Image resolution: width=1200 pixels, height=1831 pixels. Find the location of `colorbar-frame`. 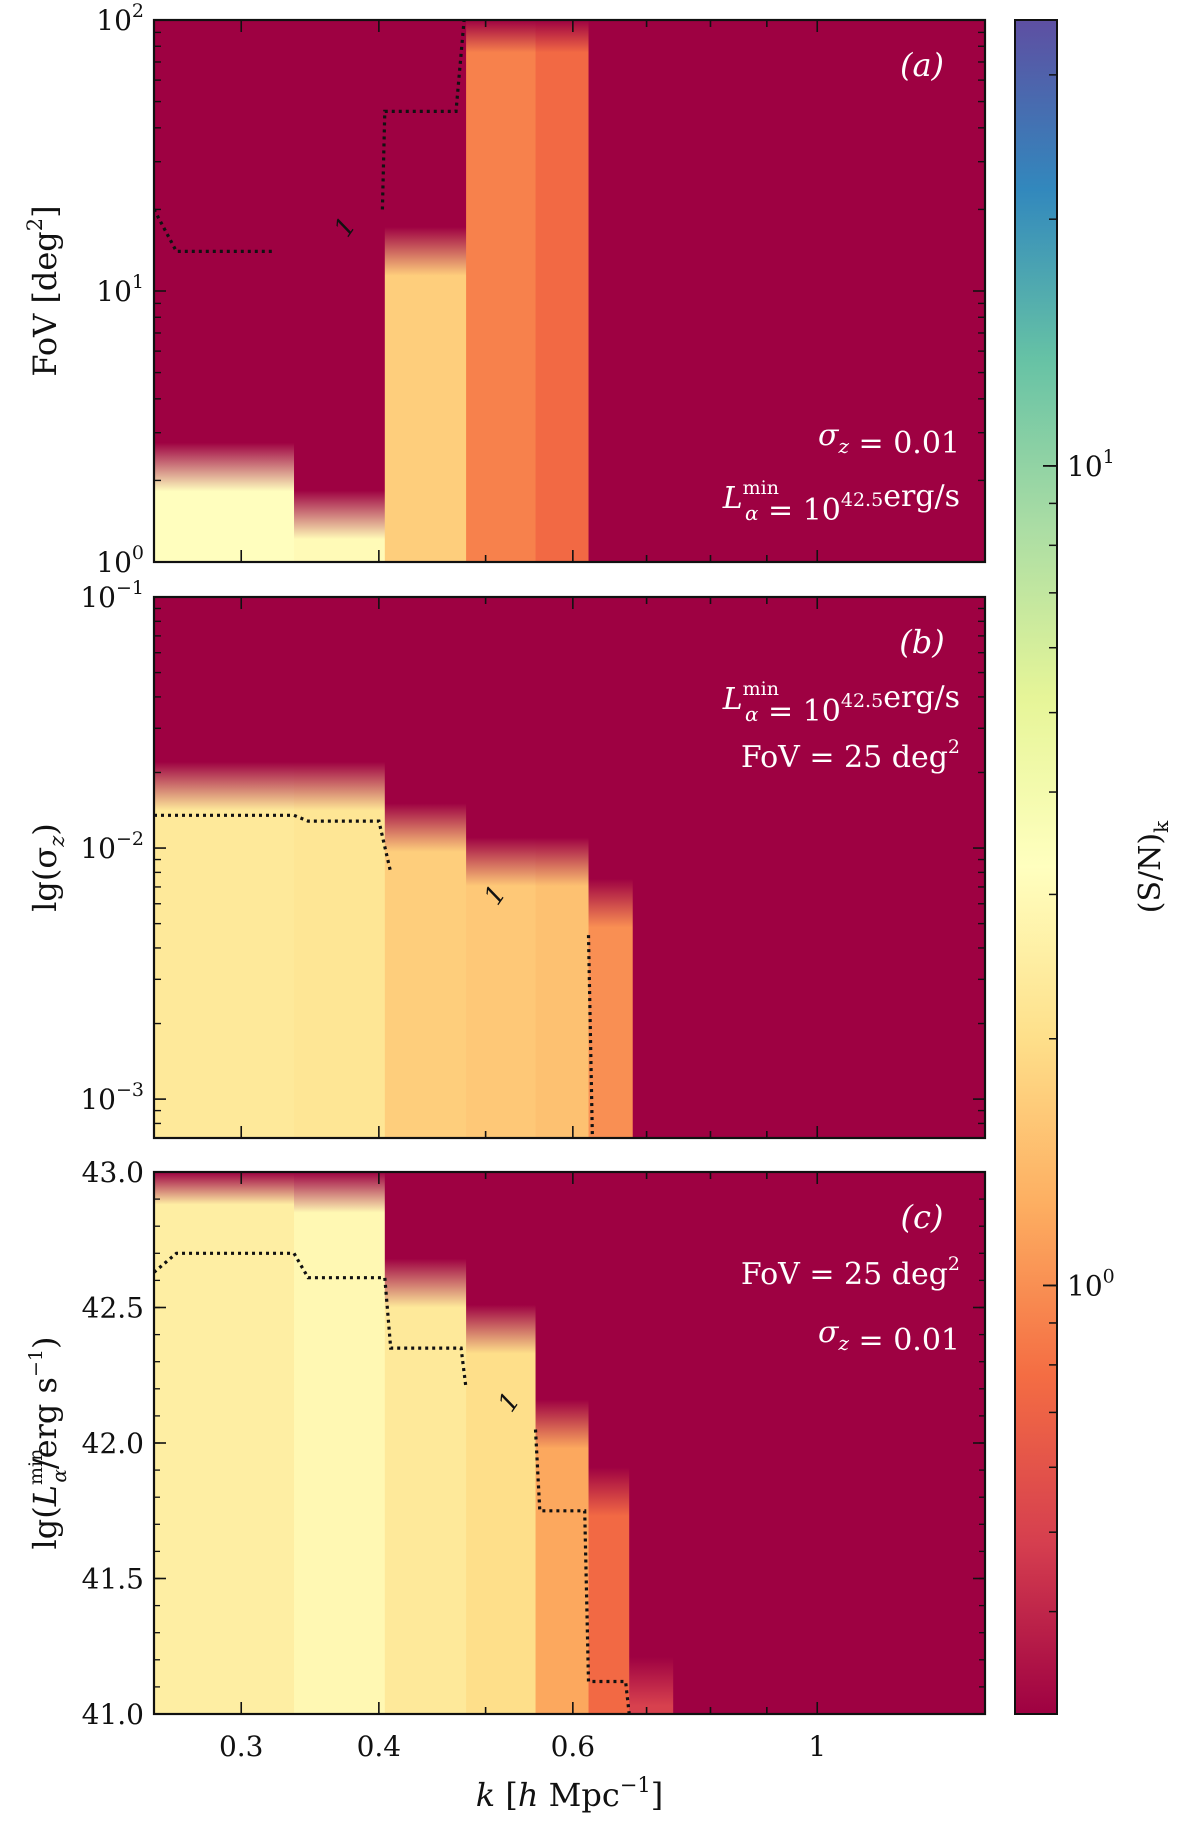

colorbar-frame is located at coordinates (1036, 867).